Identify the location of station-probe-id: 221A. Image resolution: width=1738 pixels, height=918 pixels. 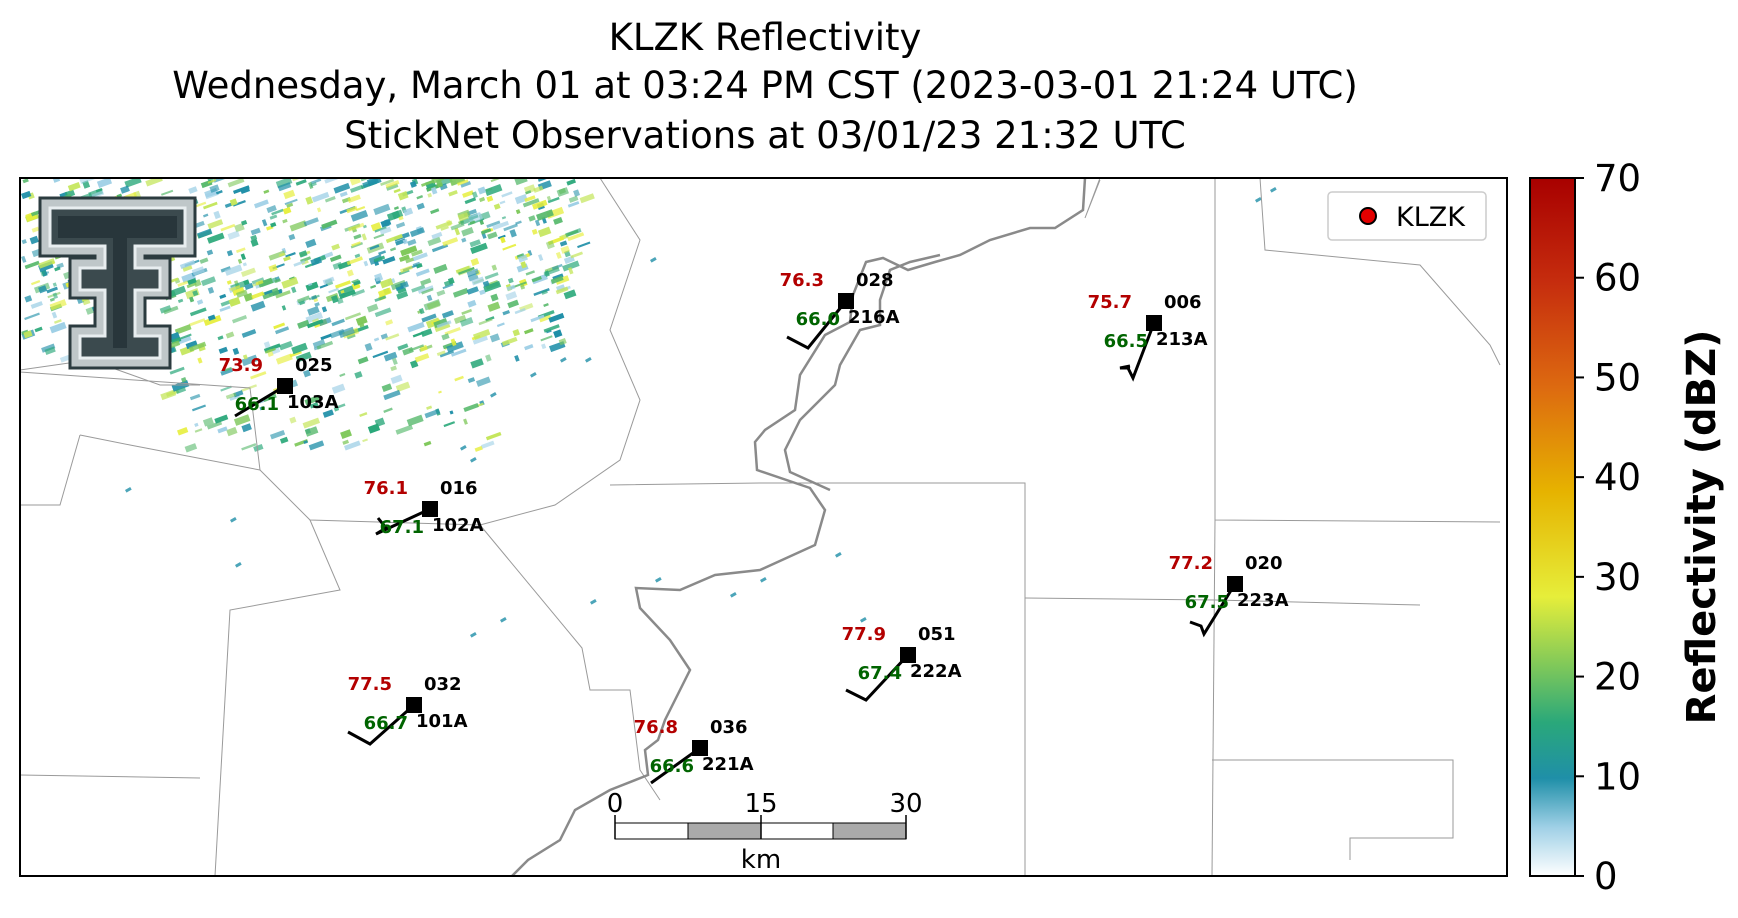
(728, 764).